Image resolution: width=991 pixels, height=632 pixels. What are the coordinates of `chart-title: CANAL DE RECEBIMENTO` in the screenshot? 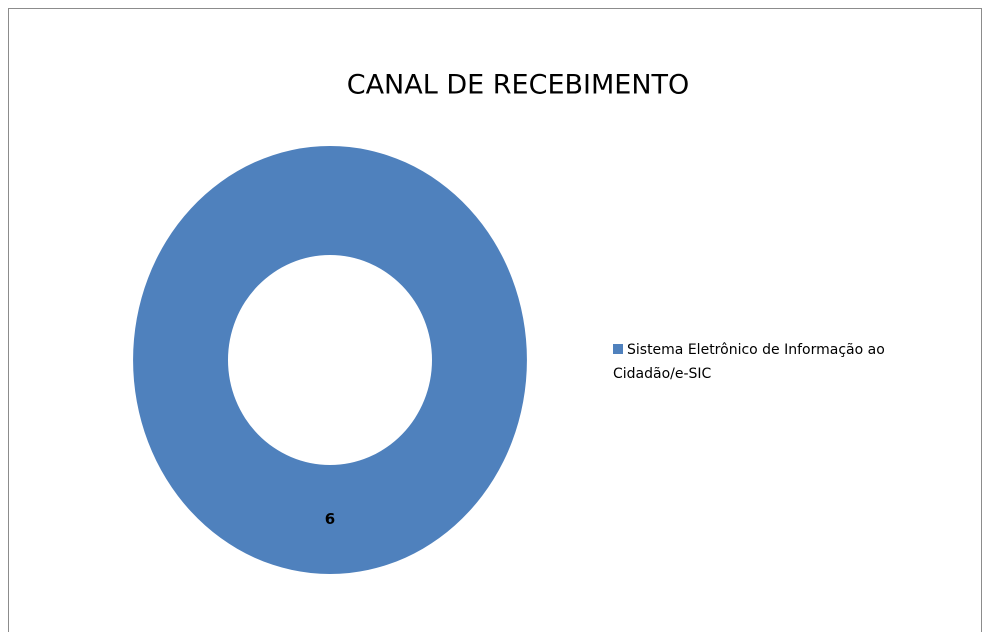 It's located at (518, 85).